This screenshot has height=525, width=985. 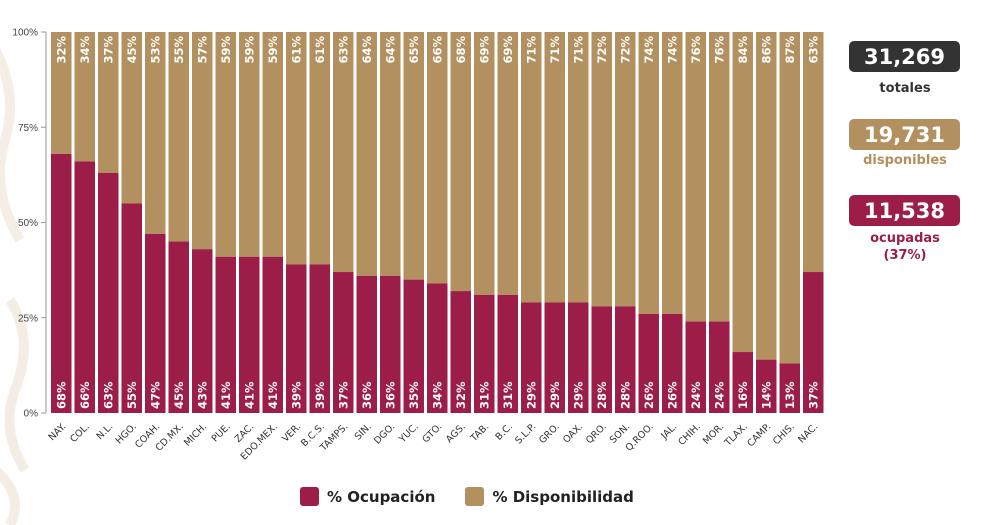 I want to click on ocupadas-percent: (37%), so click(x=905, y=255).